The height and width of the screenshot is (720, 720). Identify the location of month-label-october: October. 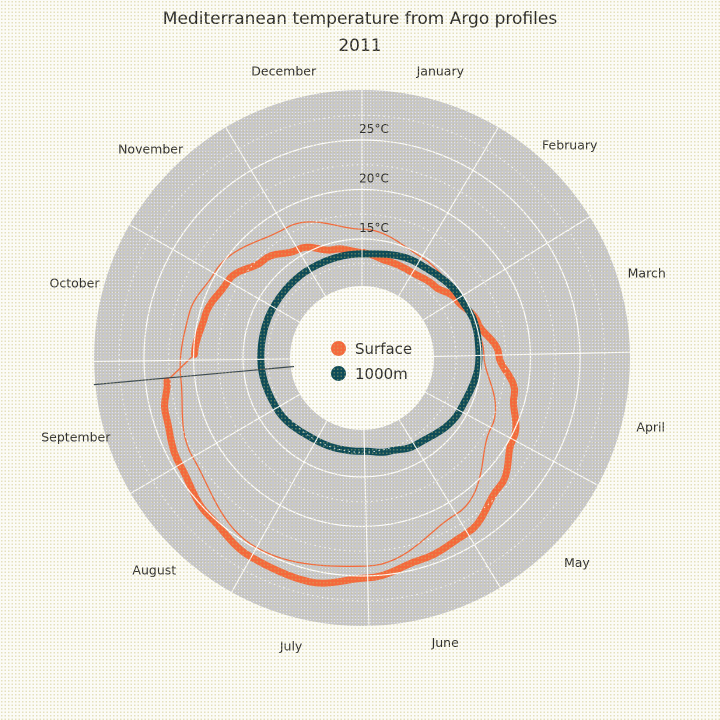
(74, 282).